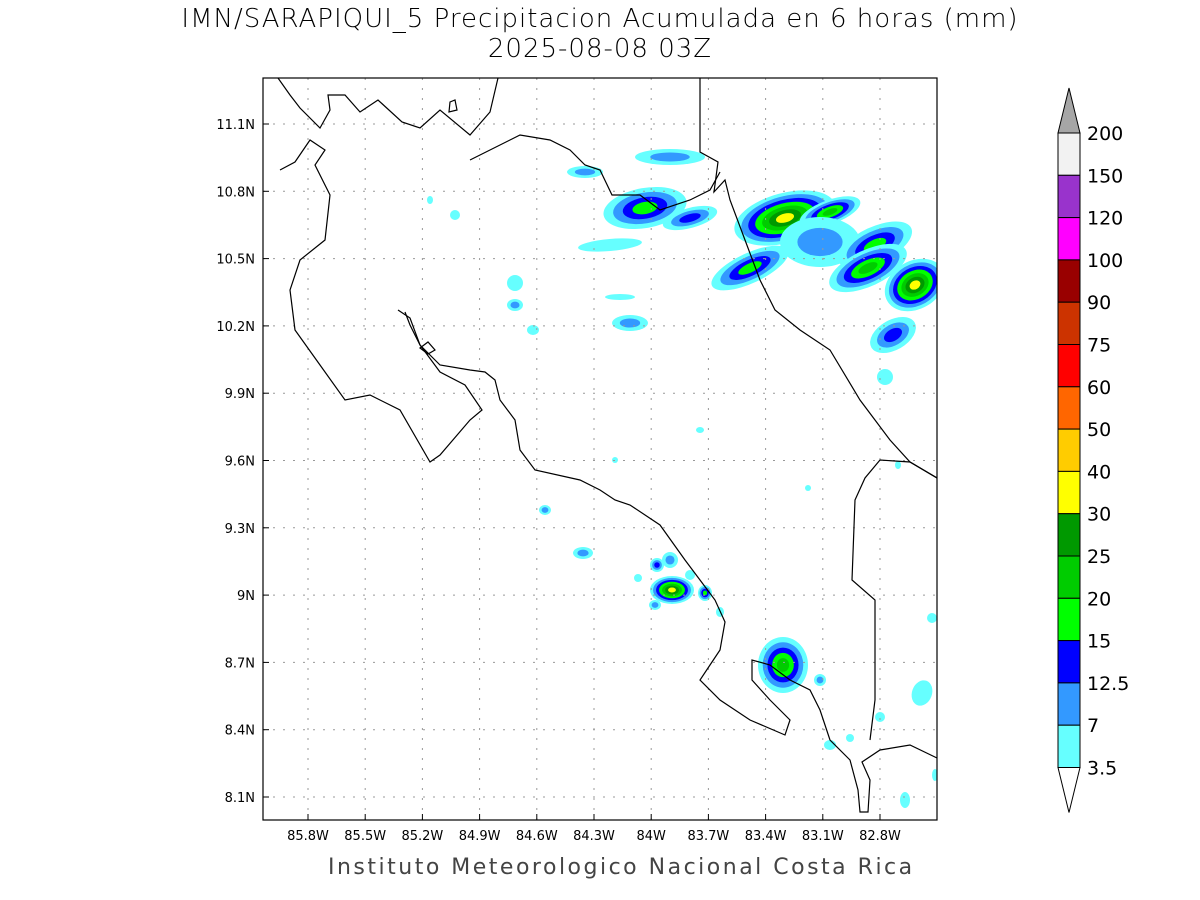 Image resolution: width=1200 pixels, height=900 pixels. I want to click on pacific-coast, so click(381, 301).